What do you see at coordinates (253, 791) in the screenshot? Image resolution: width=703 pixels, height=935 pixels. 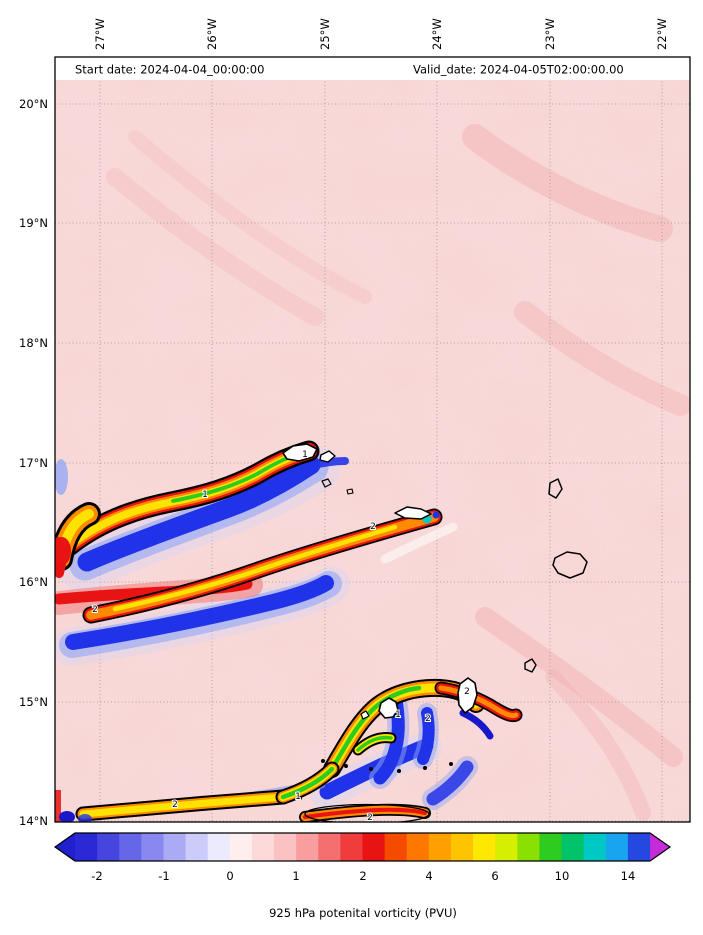 I see `southern-boundary-filament-14n` at bounding box center [253, 791].